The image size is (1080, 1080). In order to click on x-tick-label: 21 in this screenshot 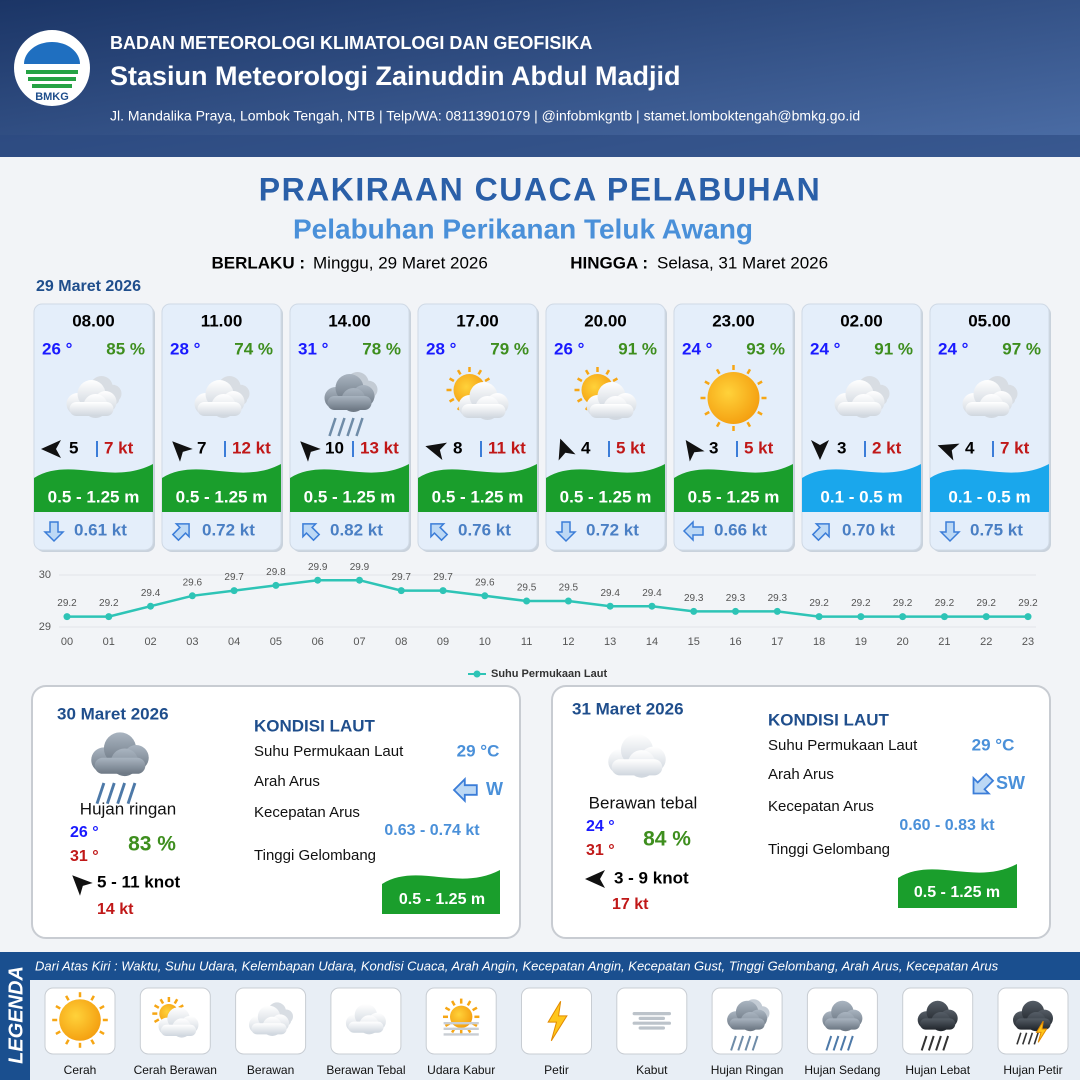, I will do `click(944, 642)`.